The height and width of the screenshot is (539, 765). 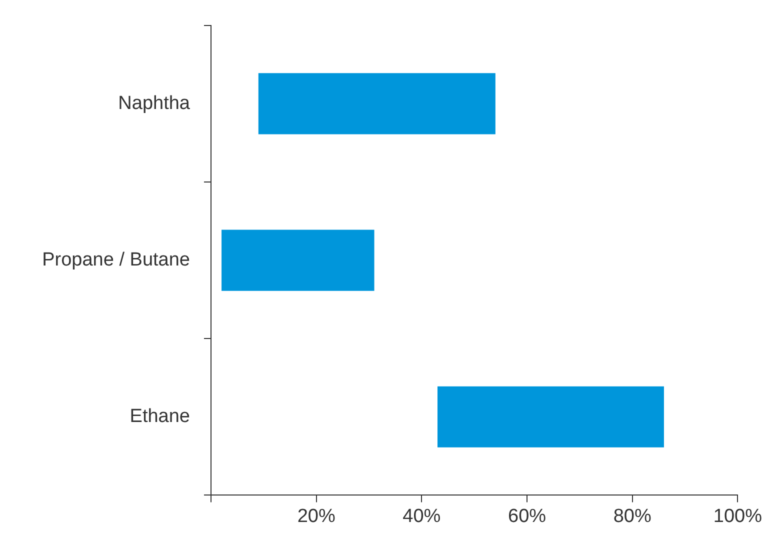 What do you see at coordinates (116, 260) in the screenshot?
I see `y-tick-label: Propane / Butane` at bounding box center [116, 260].